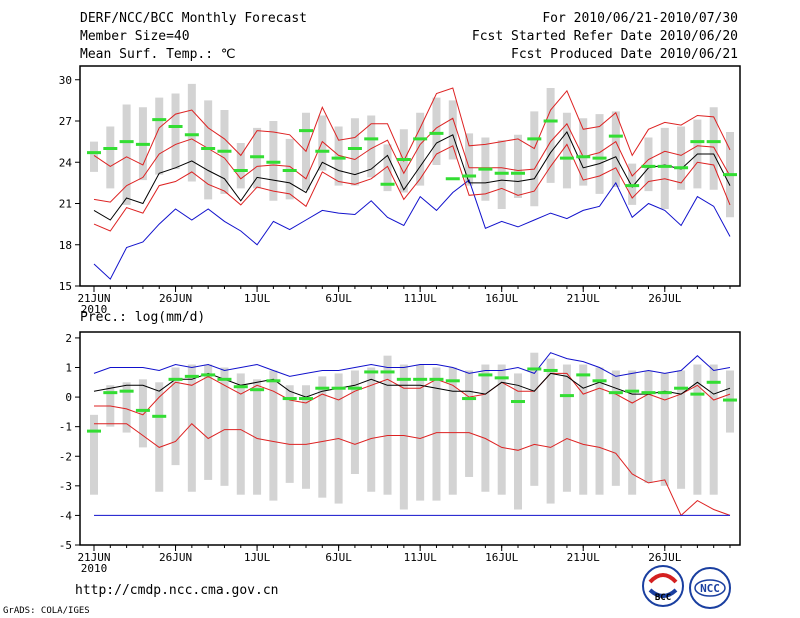 Image resolution: width=800 pixels, height=618 pixels. I want to click on svg-text: NCC, so click(710, 588).